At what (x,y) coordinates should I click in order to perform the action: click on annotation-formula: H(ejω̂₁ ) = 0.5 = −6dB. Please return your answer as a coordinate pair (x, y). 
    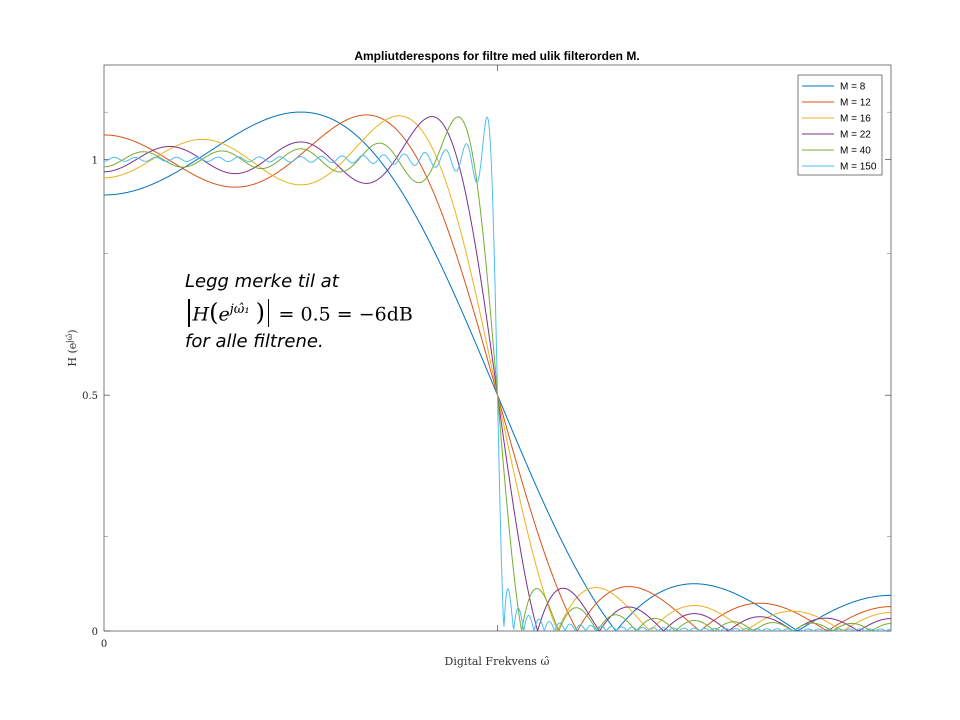
    Looking at the image, I should click on (299, 312).